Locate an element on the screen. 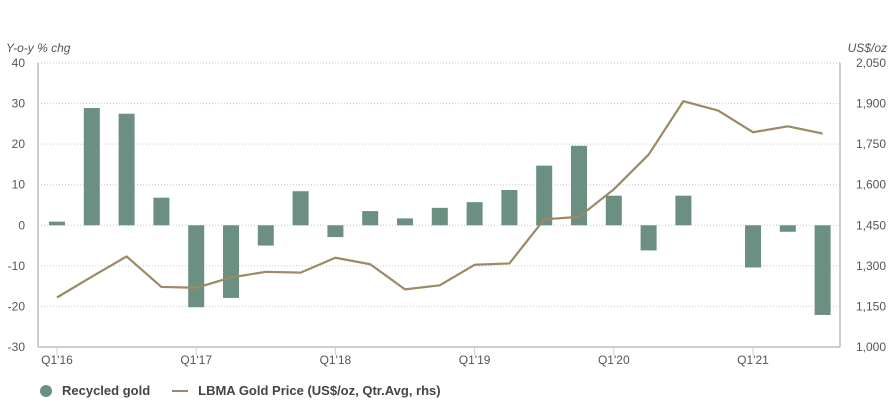  legend-item-recycled-gold: Recycled gold is located at coordinates (95, 390).